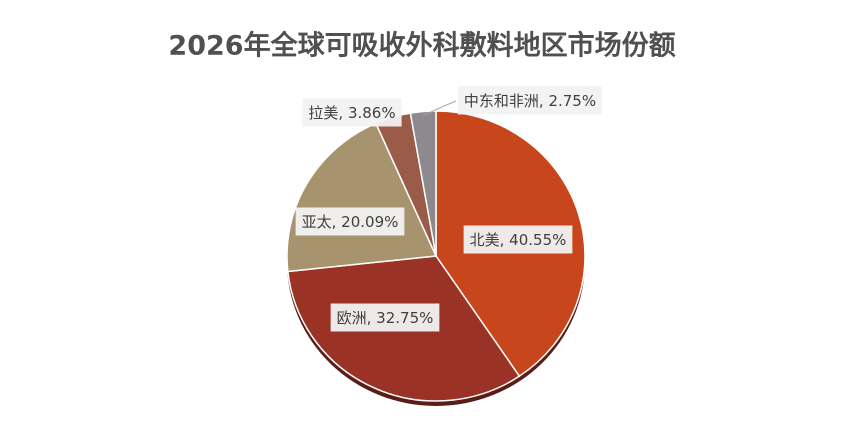 This screenshot has height=441, width=844. What do you see at coordinates (421, 46) in the screenshot?
I see `chart-title: 2026年全球可吸收外科敷料地区市场份额` at bounding box center [421, 46].